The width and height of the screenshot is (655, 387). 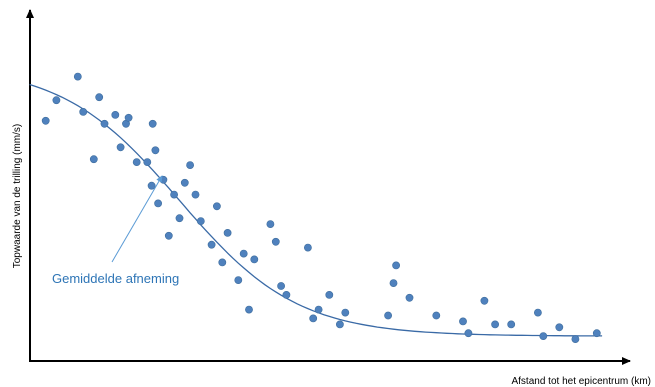 What do you see at coordinates (581, 381) in the screenshot?
I see `x-axis-label: Afstand tot het epicentrum (km)` at bounding box center [581, 381].